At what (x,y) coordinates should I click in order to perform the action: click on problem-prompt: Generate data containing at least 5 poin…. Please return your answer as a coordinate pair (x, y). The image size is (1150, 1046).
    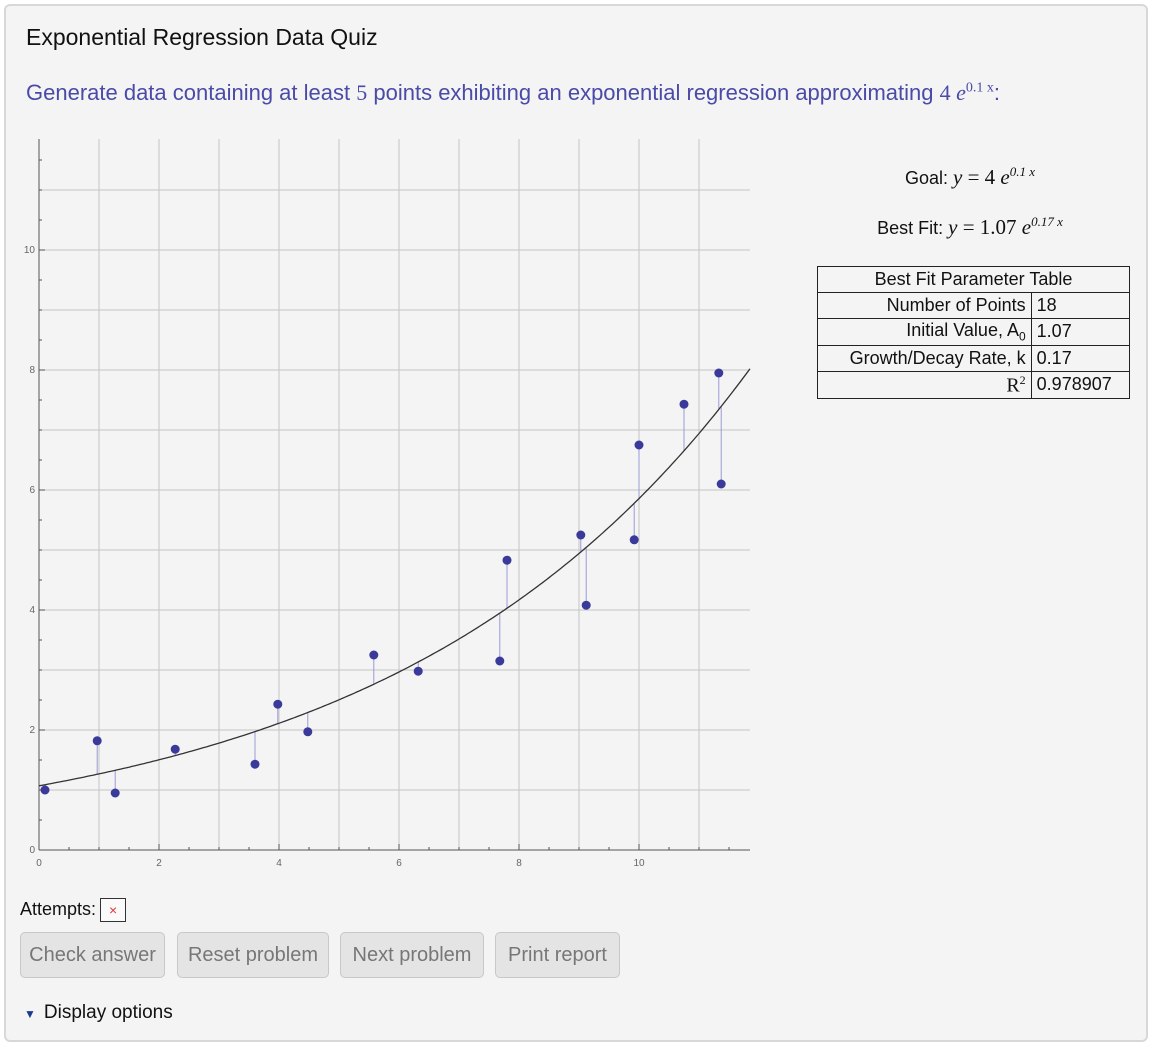
    Looking at the image, I should click on (513, 93).